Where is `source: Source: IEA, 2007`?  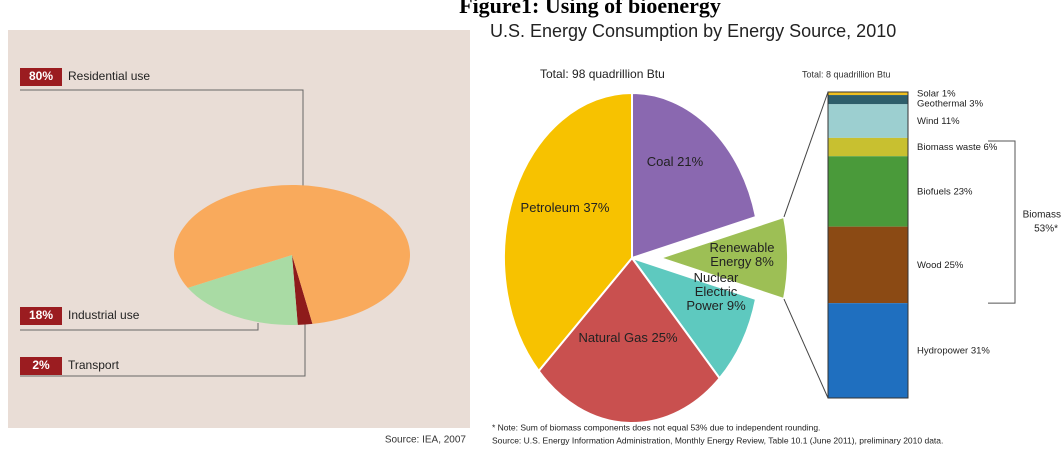
source: Source: IEA, 2007 is located at coordinates (426, 440).